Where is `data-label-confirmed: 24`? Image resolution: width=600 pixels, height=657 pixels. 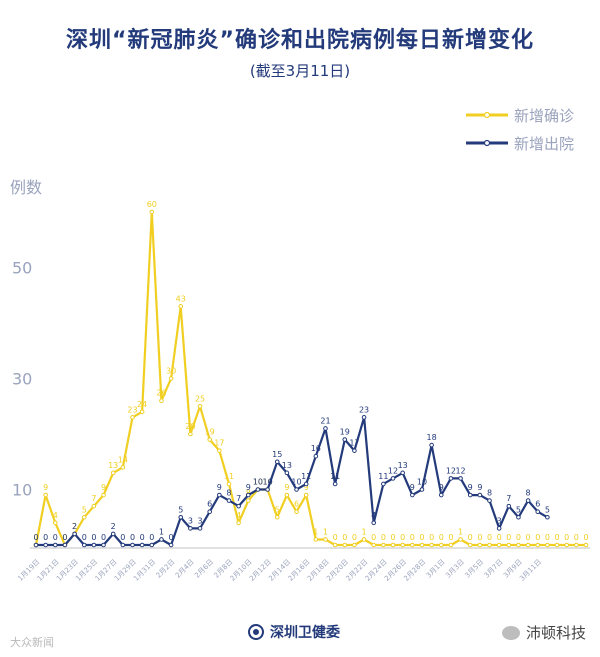
data-label-confirmed: 24 is located at coordinates (142, 404).